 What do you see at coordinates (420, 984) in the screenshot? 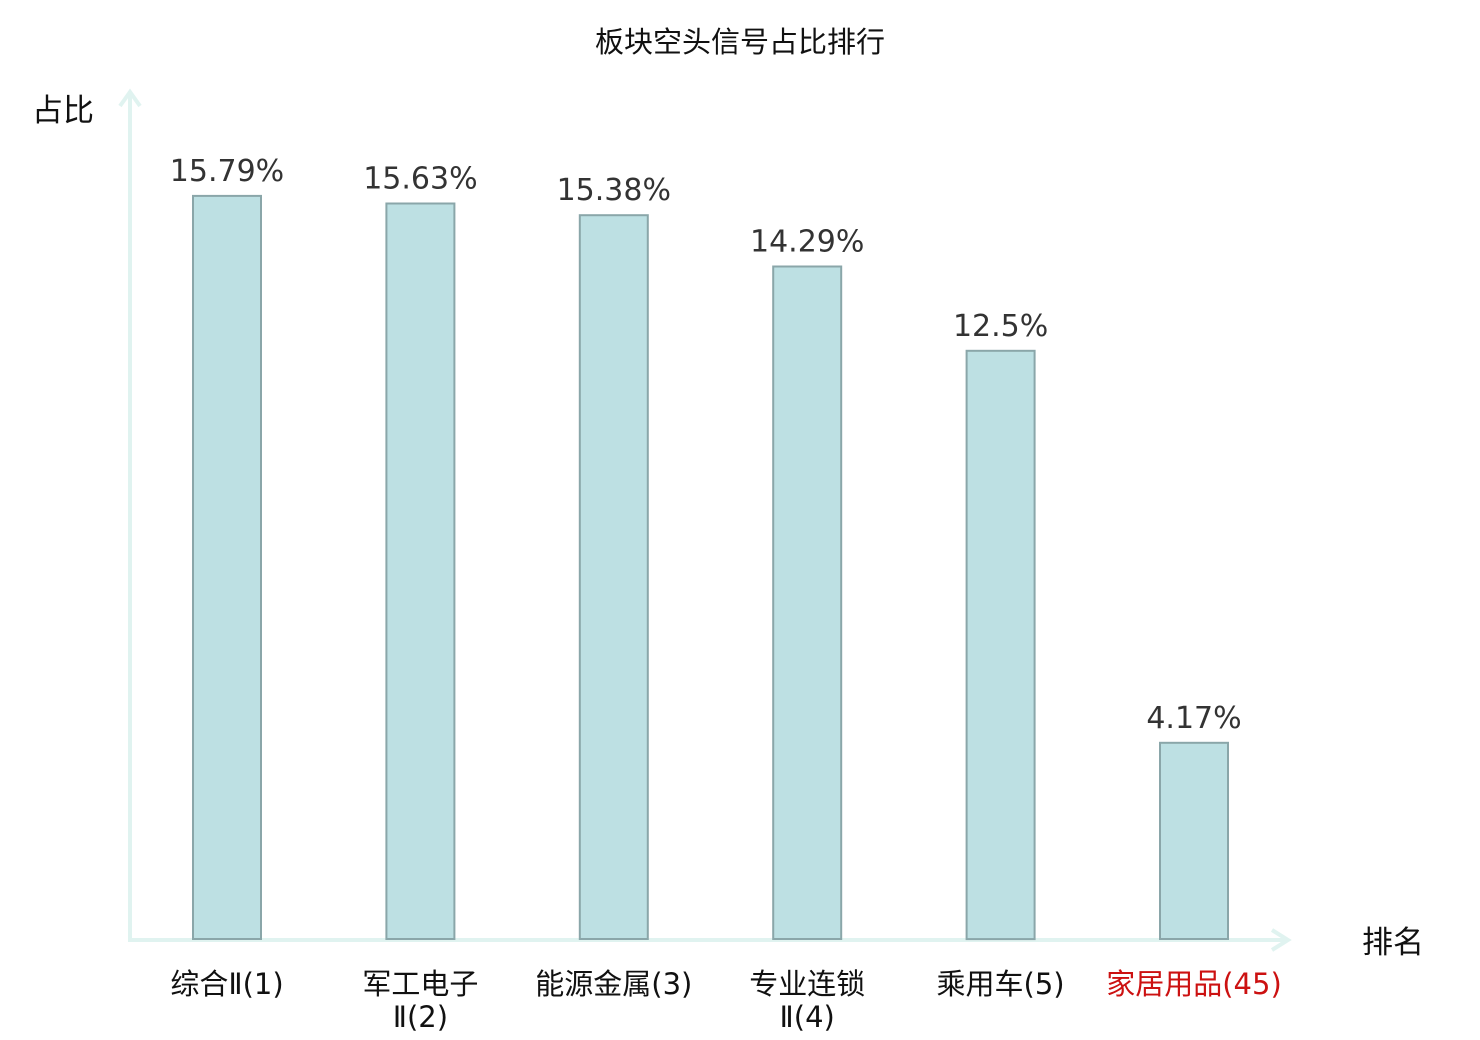
I see `tick-label-2-line-1: 军工电子` at bounding box center [420, 984].